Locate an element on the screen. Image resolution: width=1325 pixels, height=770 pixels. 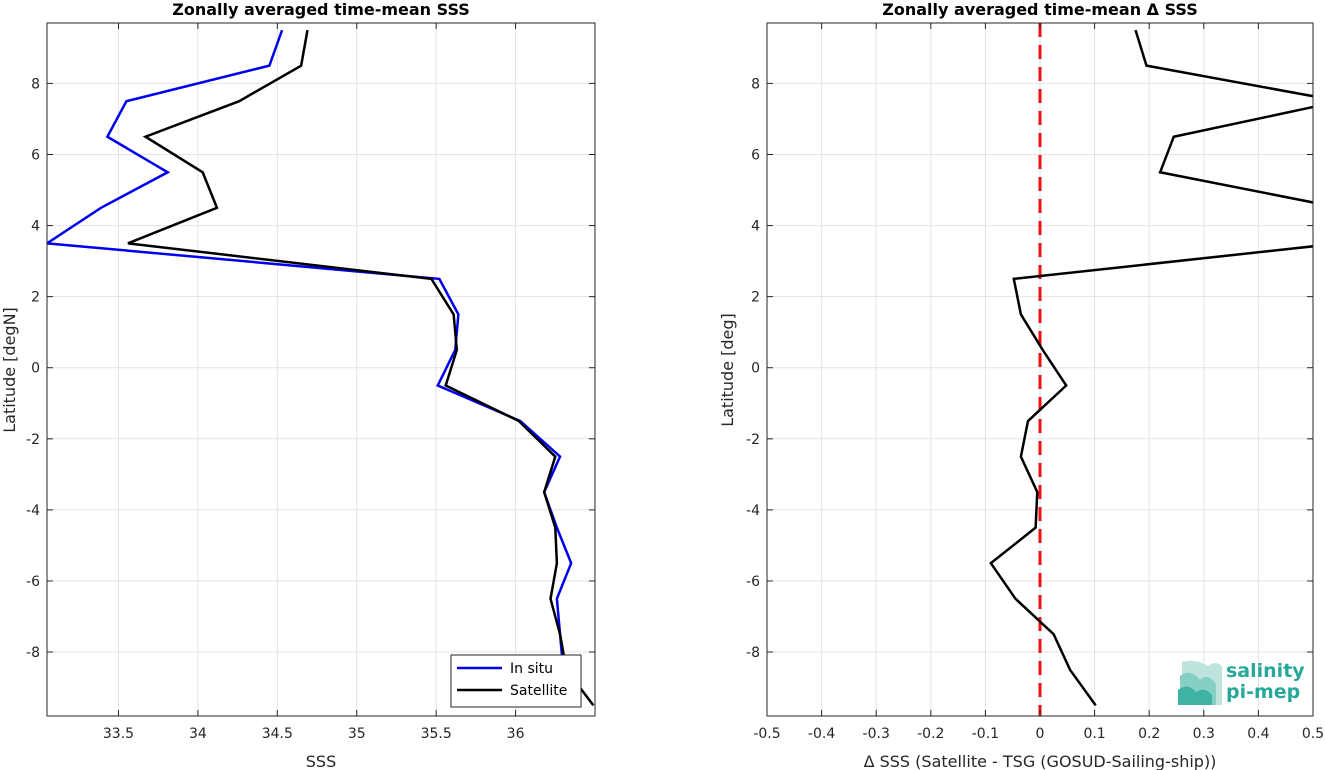
delta-sss-y-tick-label: -2 is located at coordinates (753, 440).